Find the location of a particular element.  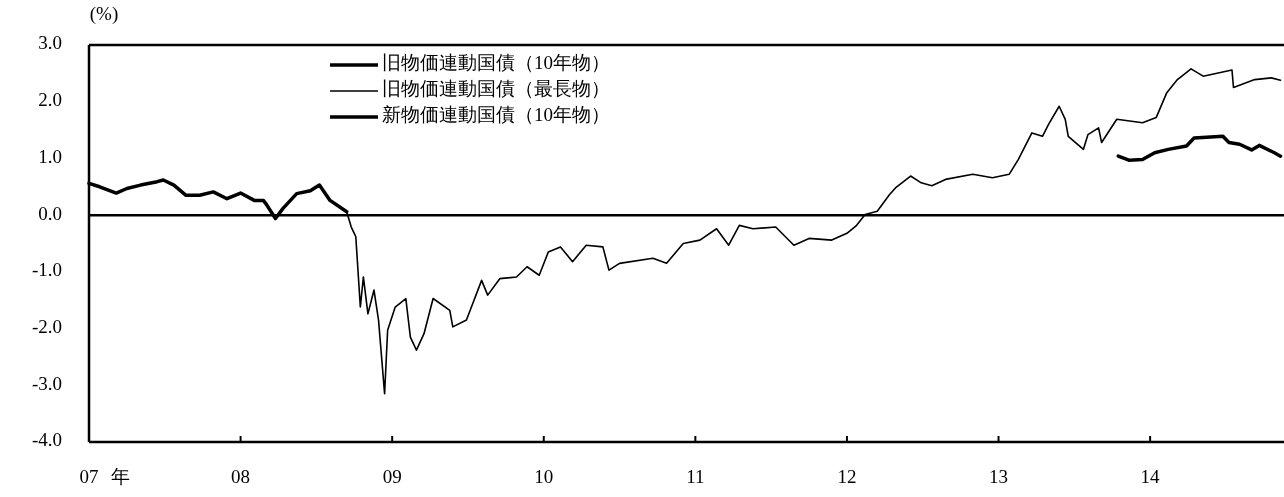

x-tick: 08 is located at coordinates (241, 477).